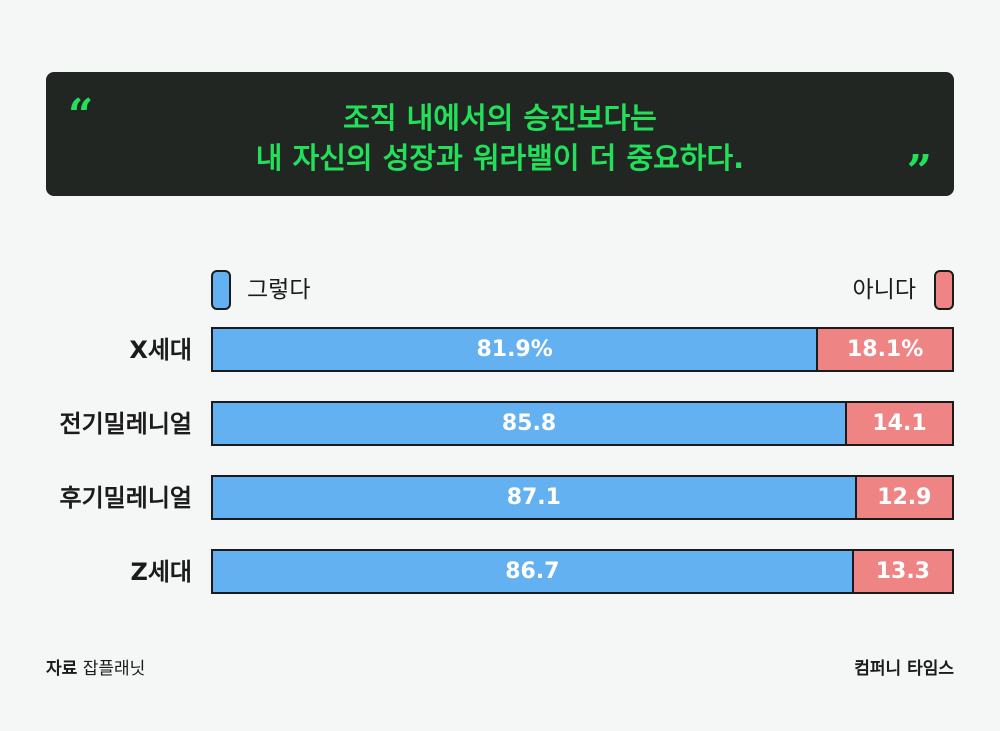 Image resolution: width=1000 pixels, height=731 pixels. Describe the element at coordinates (944, 290) in the screenshot. I see `legend-swatch-no` at that location.